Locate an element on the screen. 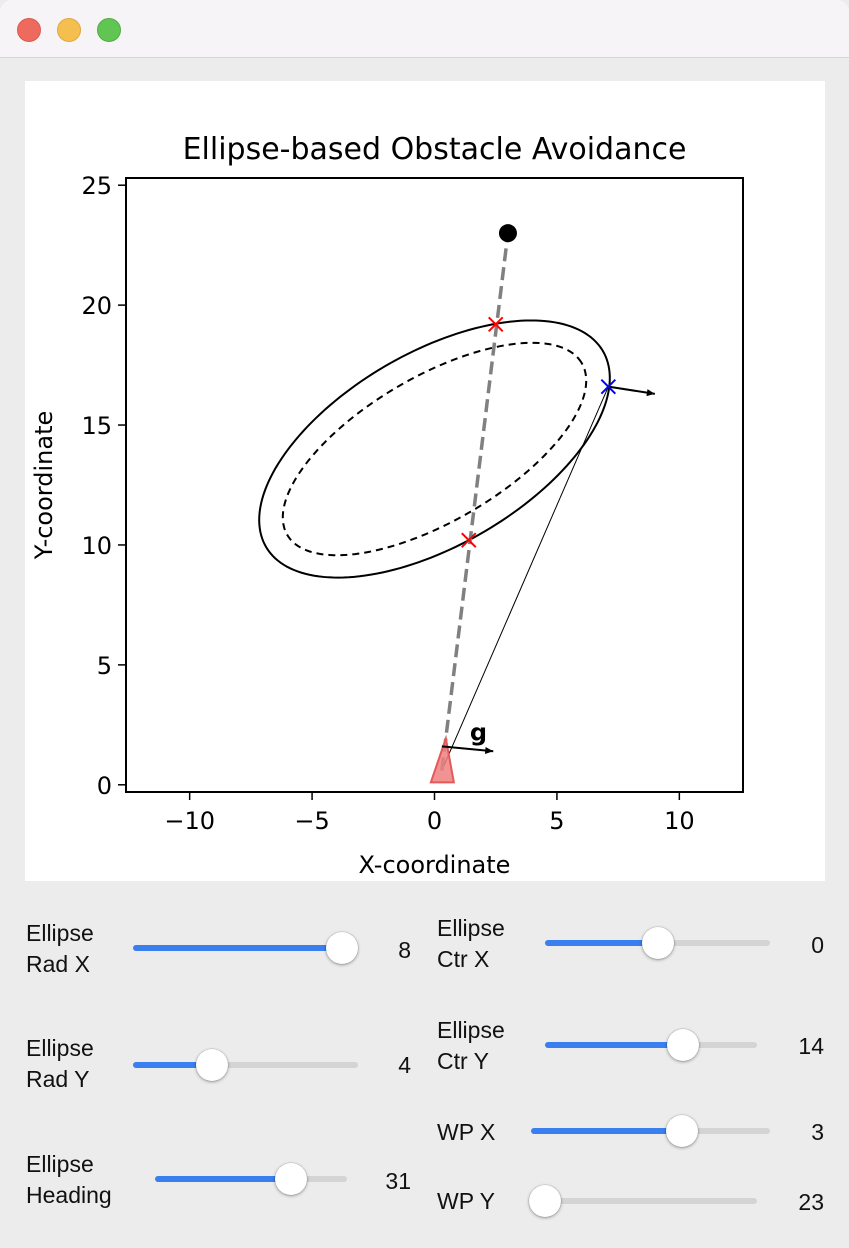 This screenshot has height=1248, width=849. tangent-point-marker is located at coordinates (608, 386).